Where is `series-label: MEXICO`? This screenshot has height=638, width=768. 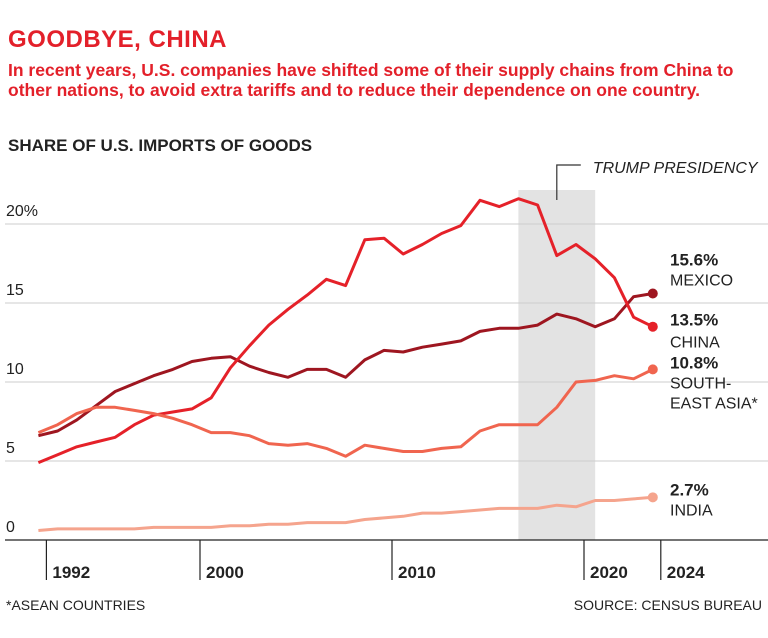 series-label: MEXICO is located at coordinates (701, 281).